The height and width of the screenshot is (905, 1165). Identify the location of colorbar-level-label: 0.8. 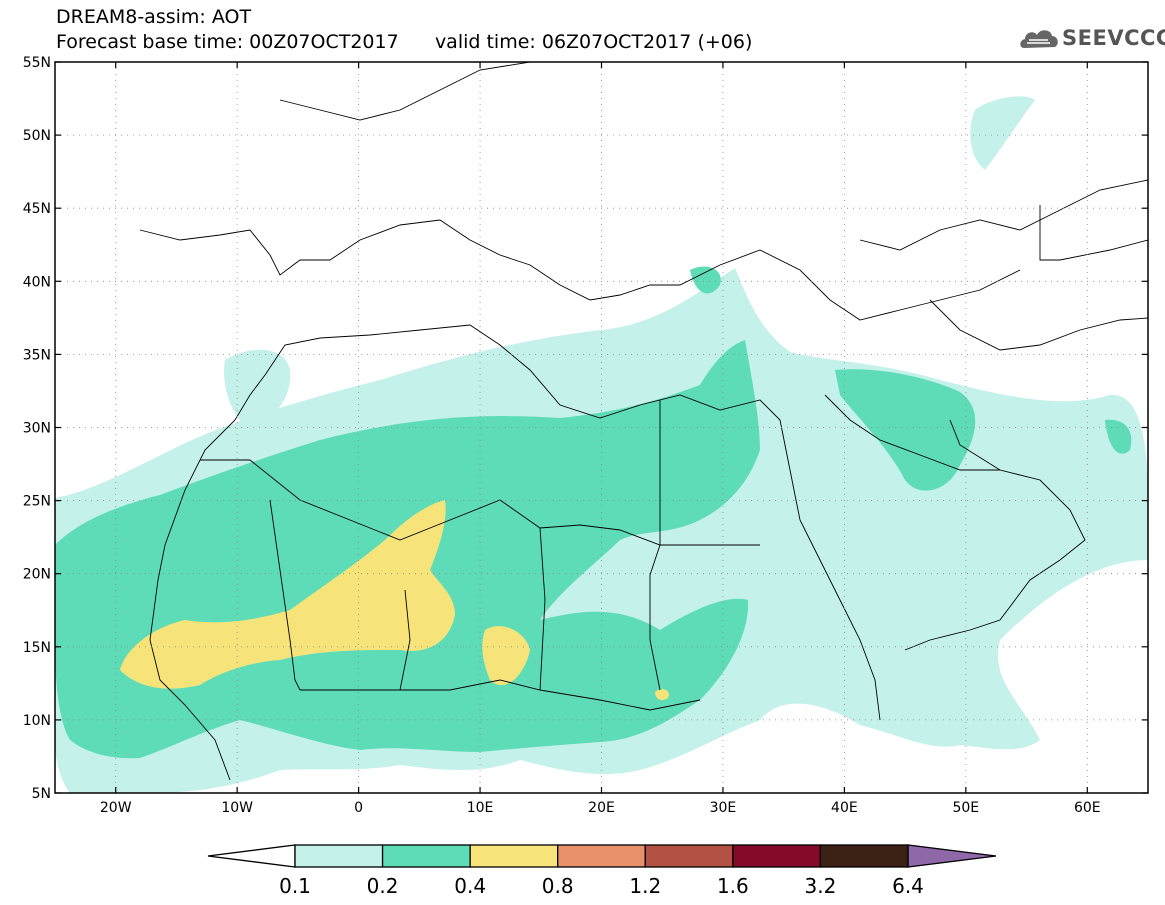
(558, 886).